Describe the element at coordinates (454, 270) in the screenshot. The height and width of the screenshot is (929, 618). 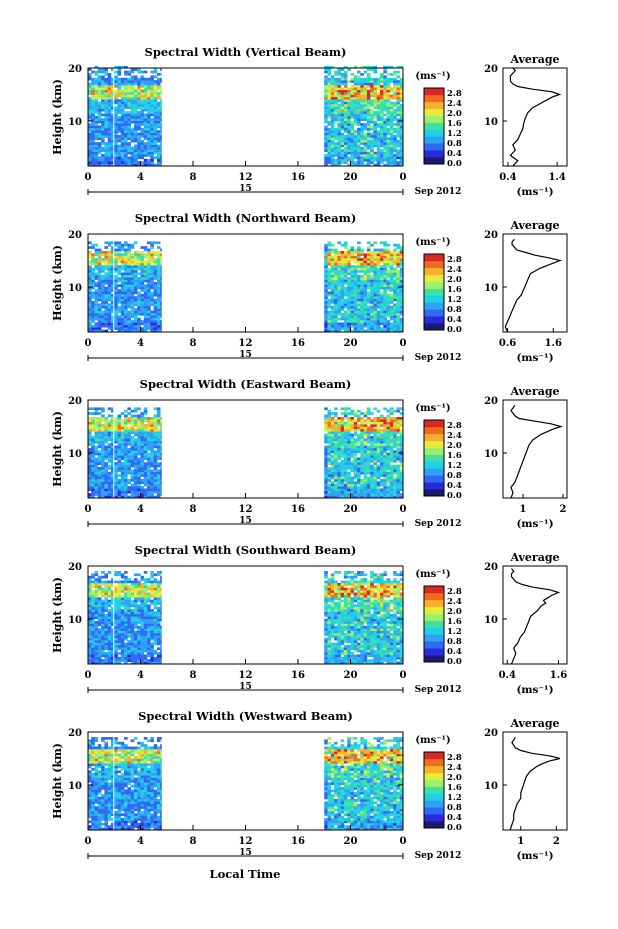
I see `colorbar-tick-label: 2.4` at that location.